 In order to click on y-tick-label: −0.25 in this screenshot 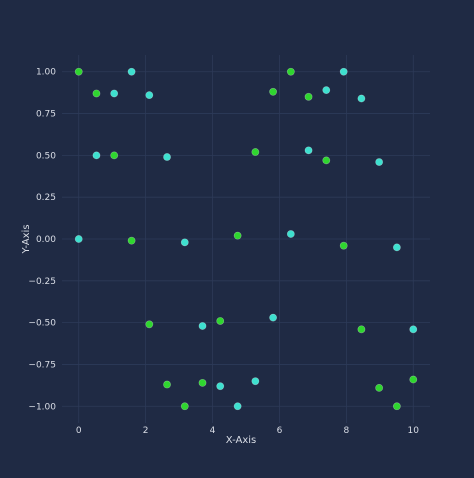, I will do `click(42, 282)`.